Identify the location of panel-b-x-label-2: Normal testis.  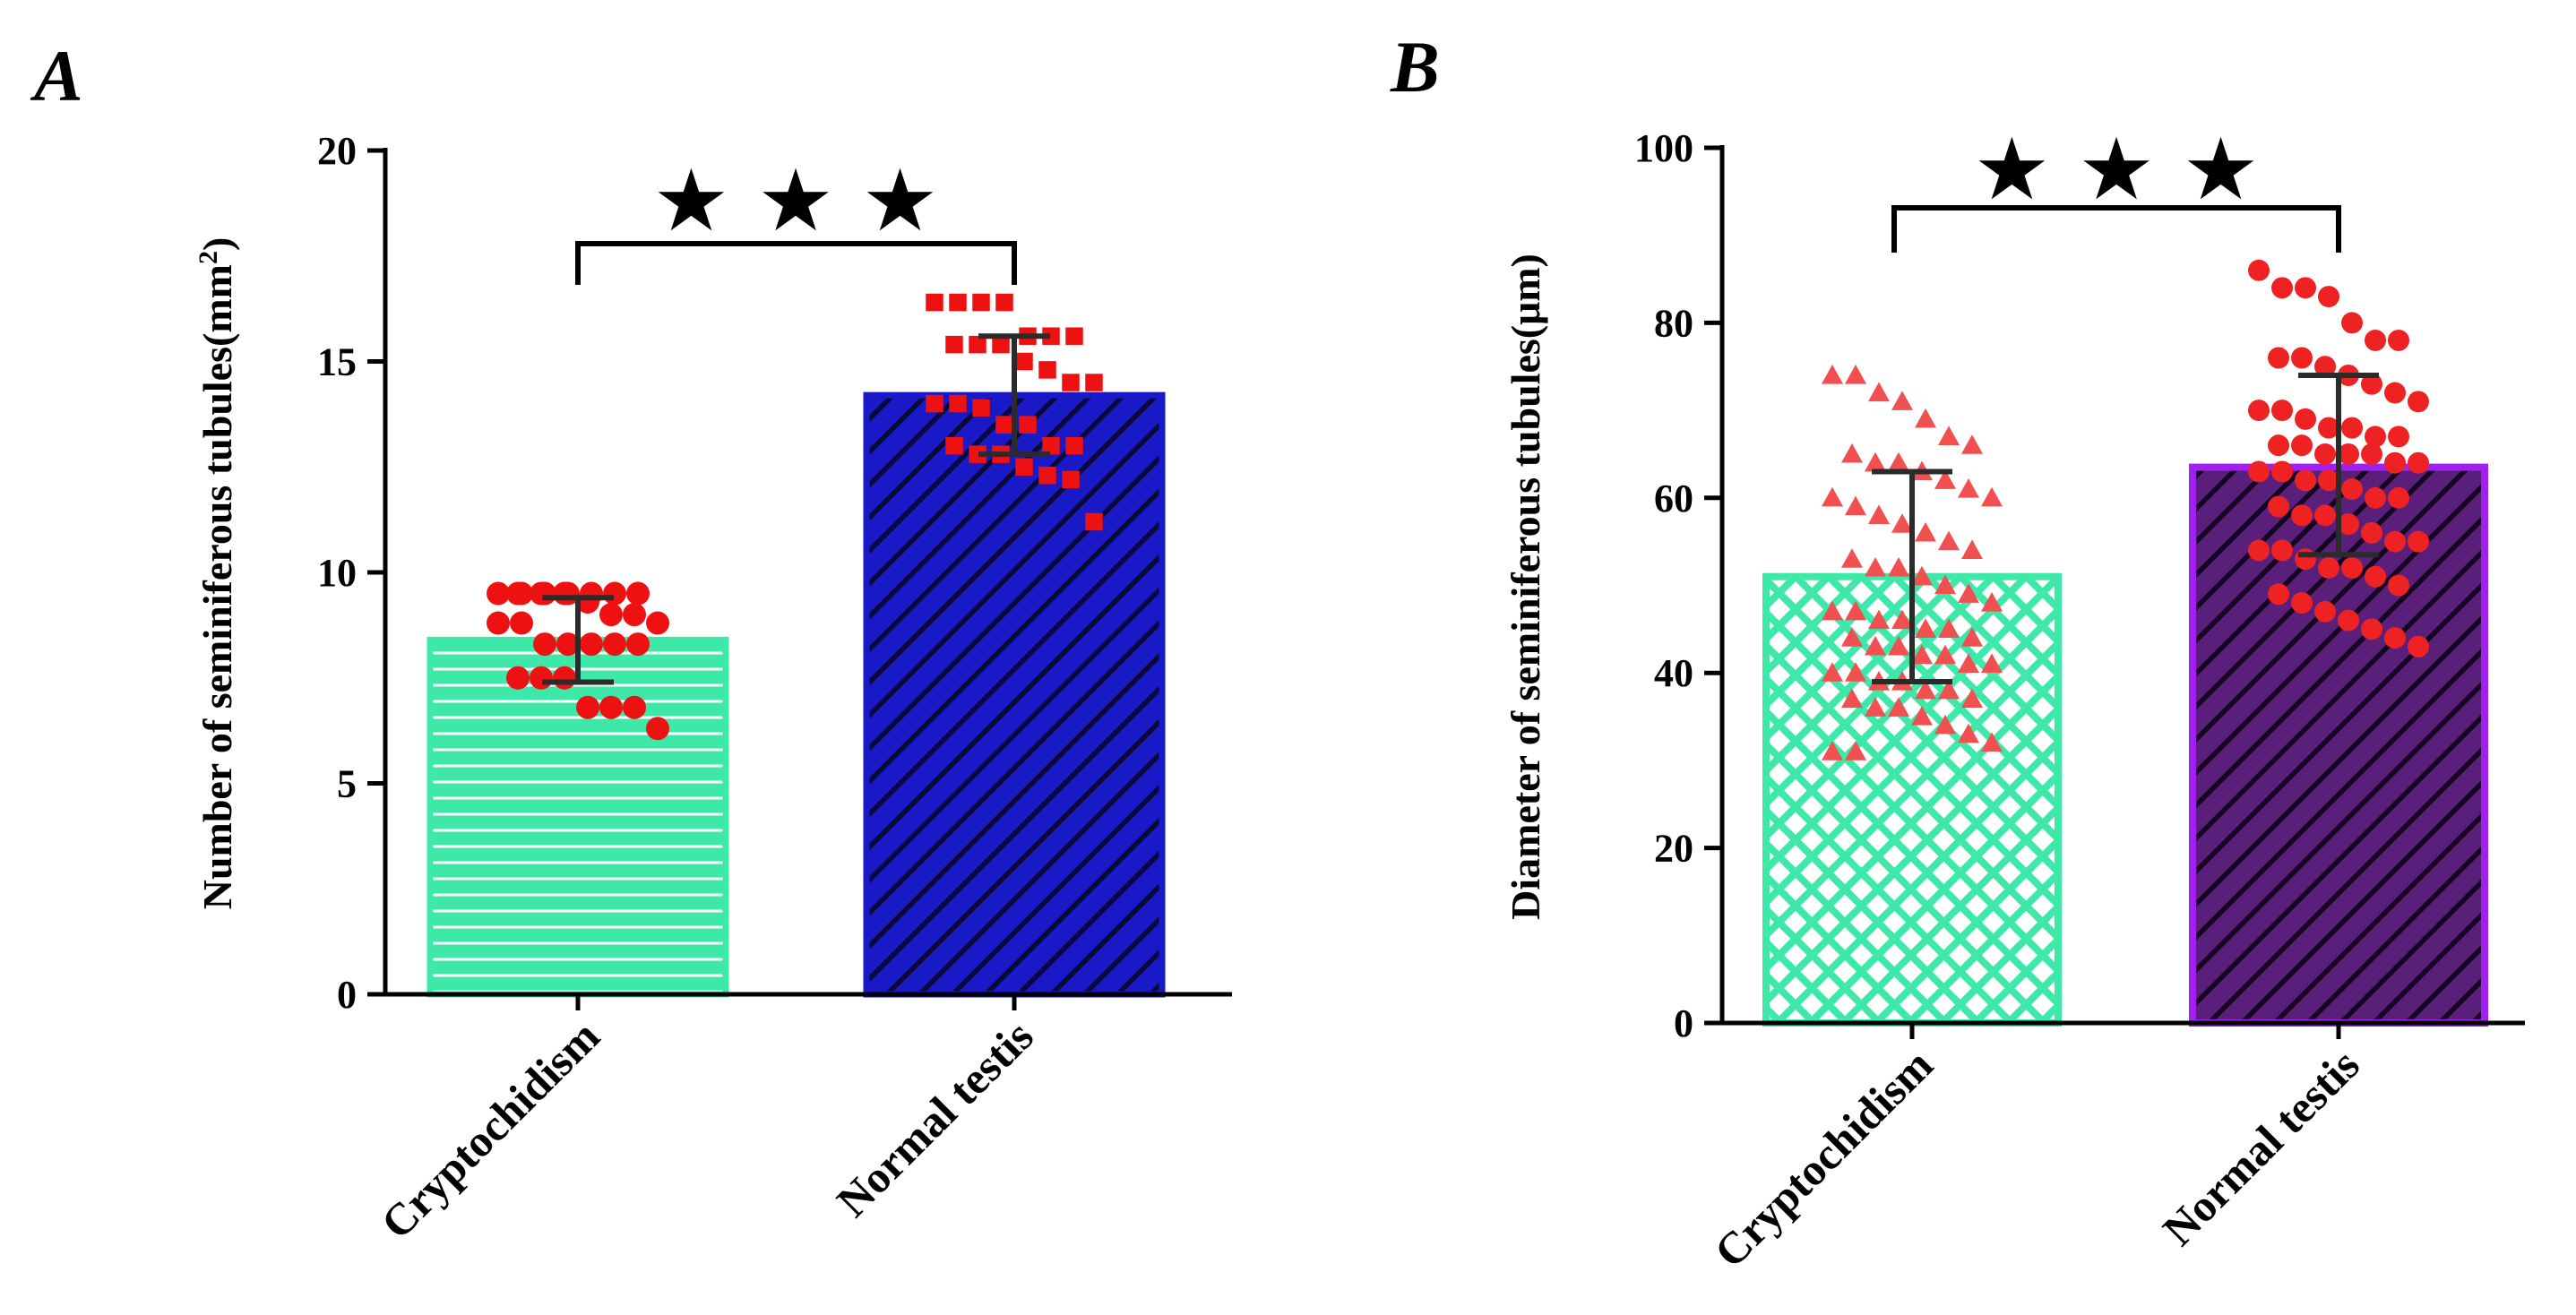
(2261, 1147).